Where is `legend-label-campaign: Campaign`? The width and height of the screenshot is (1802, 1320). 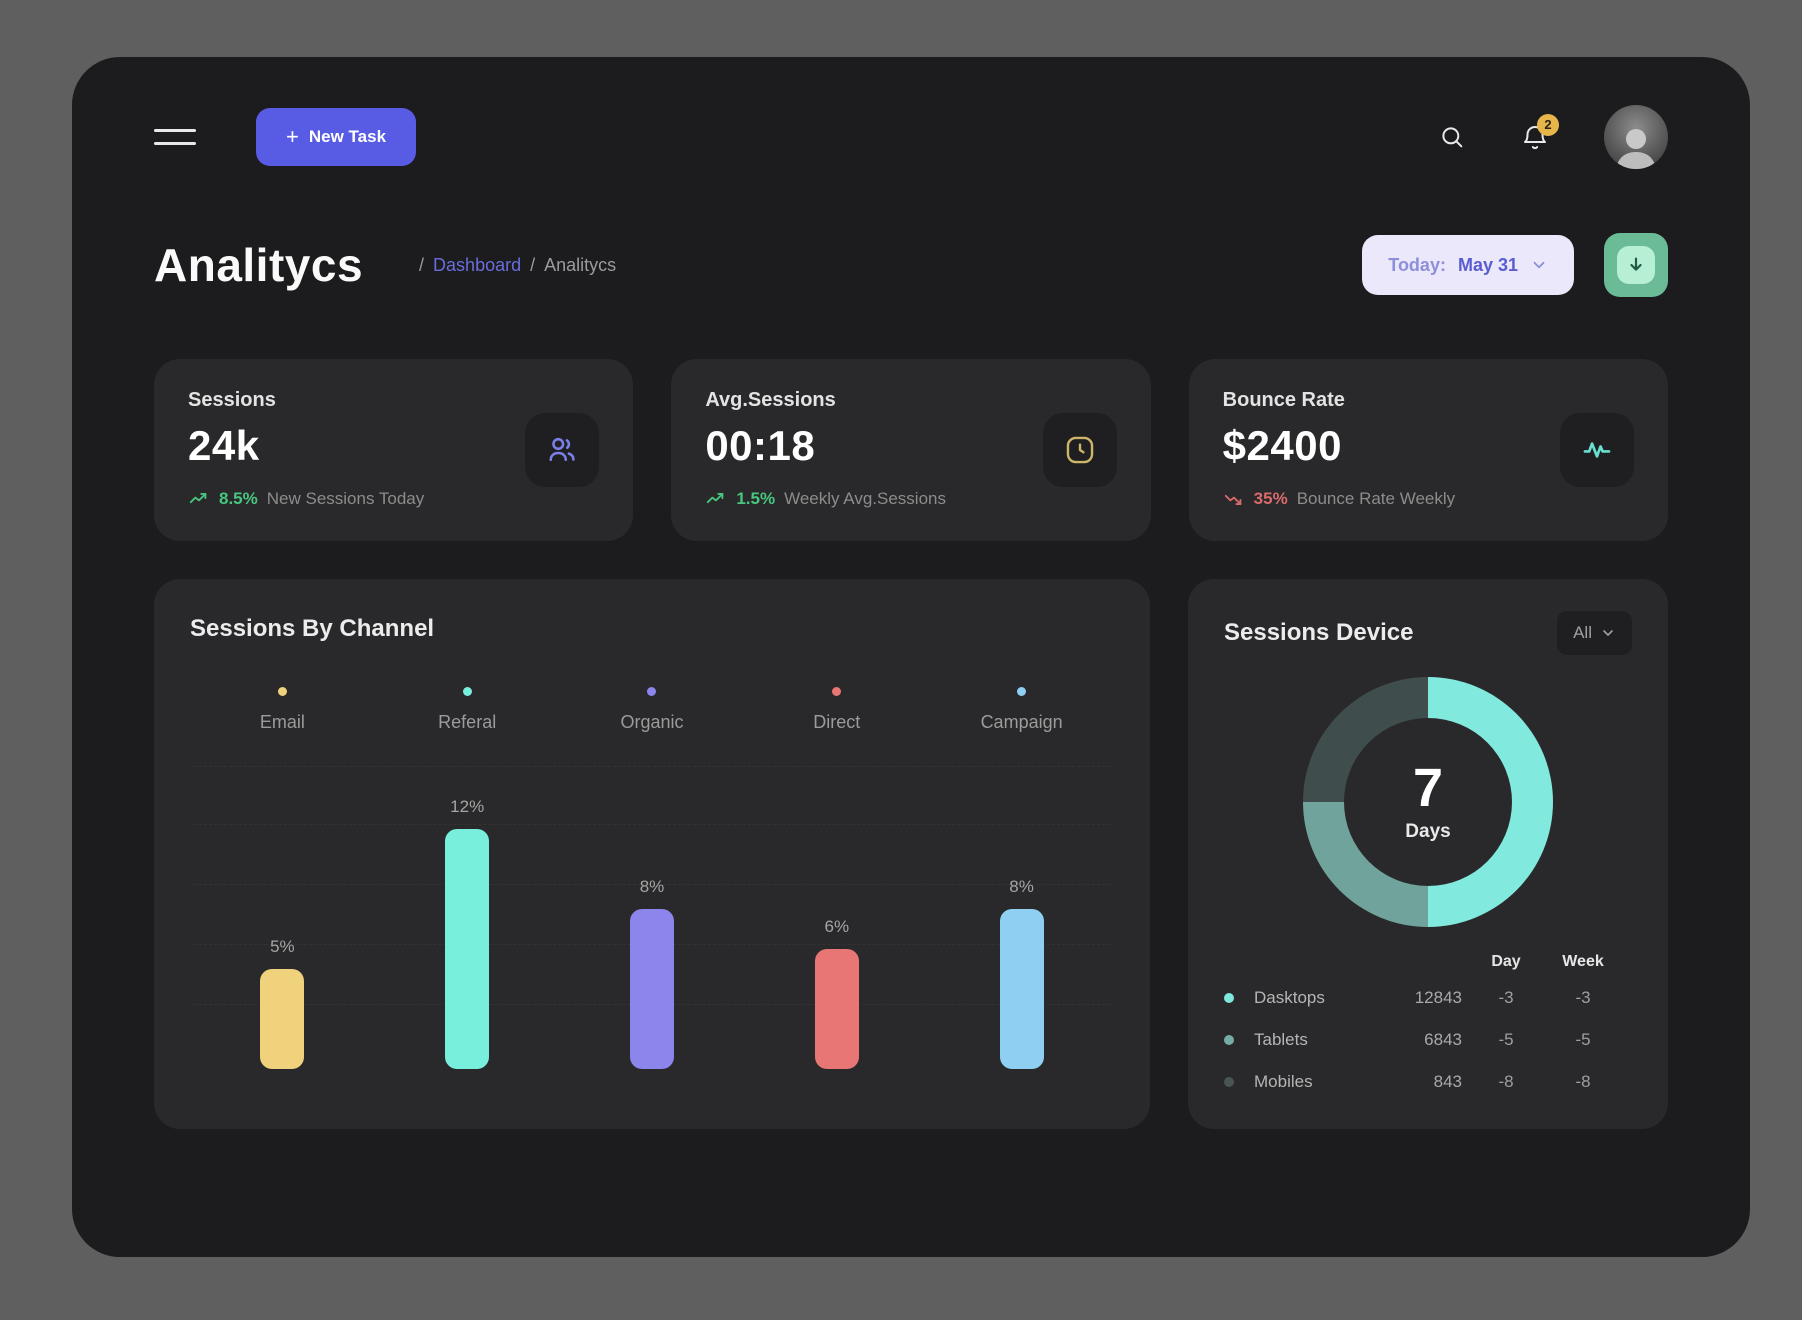 legend-label-campaign: Campaign is located at coordinates (1021, 722).